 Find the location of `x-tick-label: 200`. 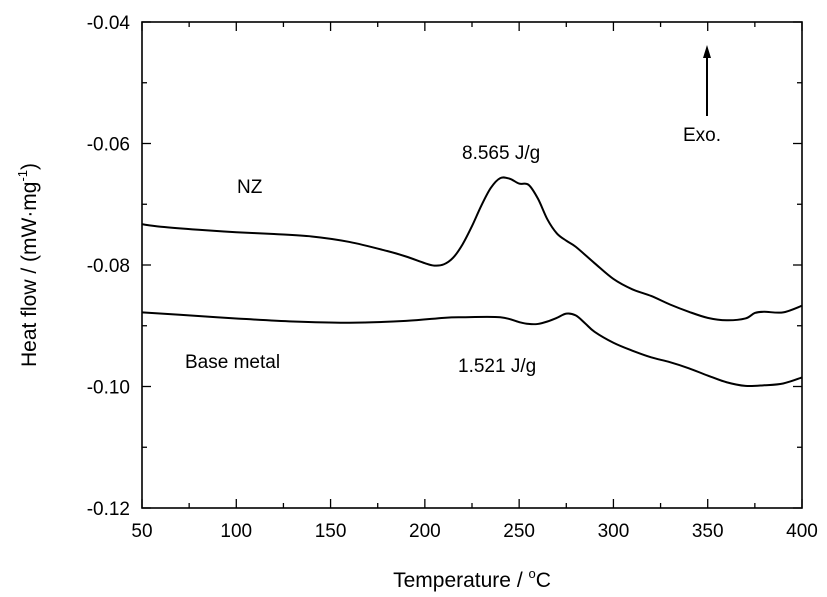

x-tick-label: 200 is located at coordinates (425, 531).